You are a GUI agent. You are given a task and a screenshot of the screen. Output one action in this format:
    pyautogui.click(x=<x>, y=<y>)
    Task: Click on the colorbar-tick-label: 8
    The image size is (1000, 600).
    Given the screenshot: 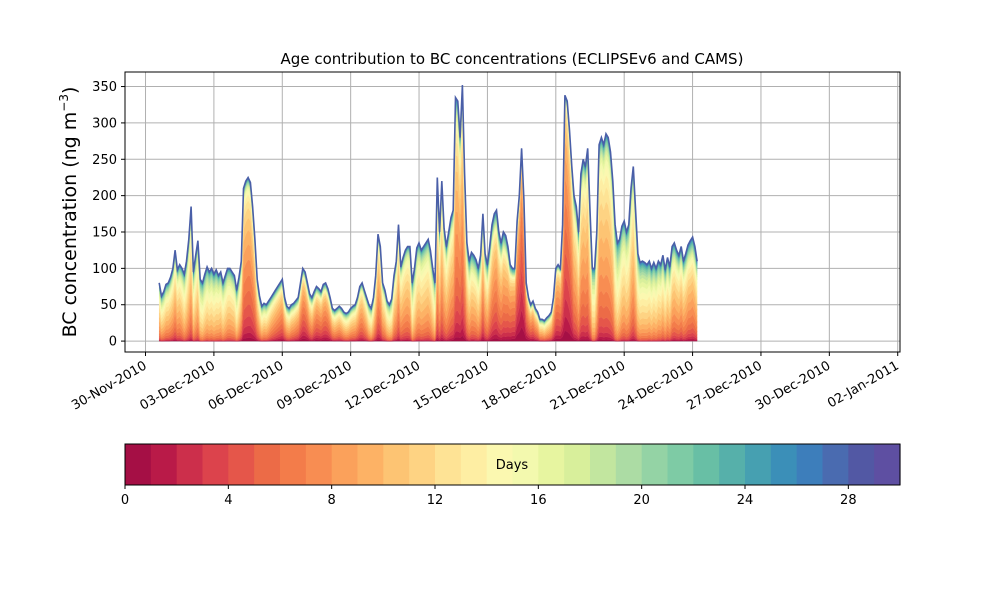 What is the action you would take?
    pyautogui.click(x=332, y=500)
    